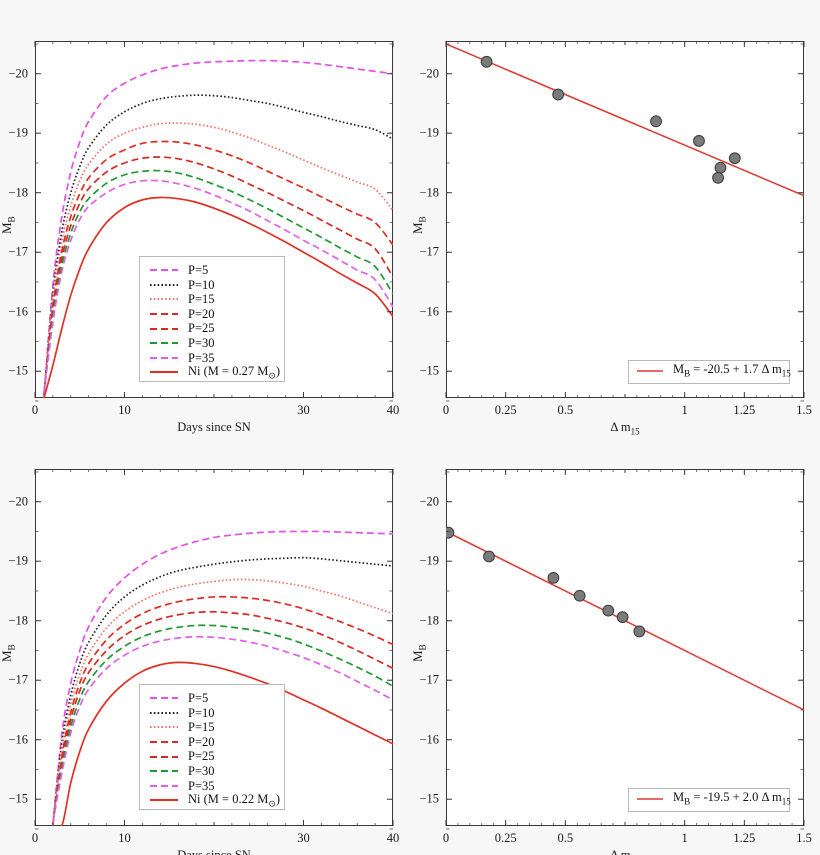 Image resolution: width=820 pixels, height=855 pixels. I want to click on legend-label-fit: MB = -19.5 + 2.0 Δ m15, so click(732, 799).